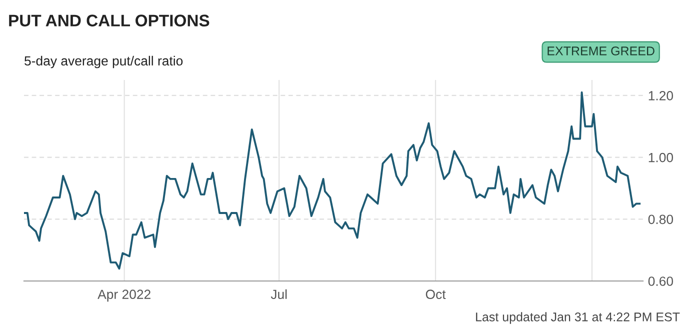 This screenshot has width=688, height=329. What do you see at coordinates (103, 62) in the screenshot?
I see `chart-subtitle: 5-day average put/call ratio` at bounding box center [103, 62].